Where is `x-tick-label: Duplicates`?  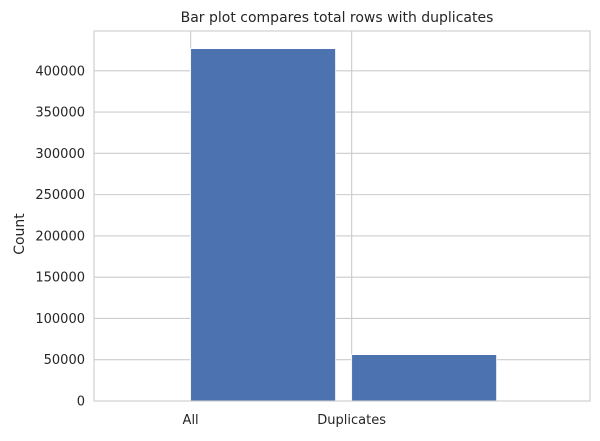 x-tick-label: Duplicates is located at coordinates (351, 420).